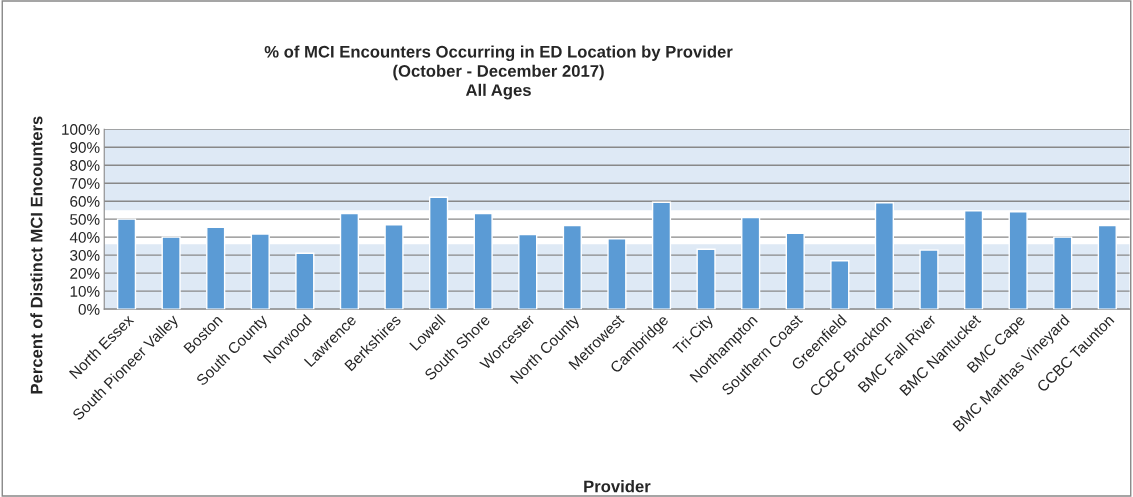  What do you see at coordinates (85, 255) in the screenshot?
I see `y-tick-label: 30%` at bounding box center [85, 255].